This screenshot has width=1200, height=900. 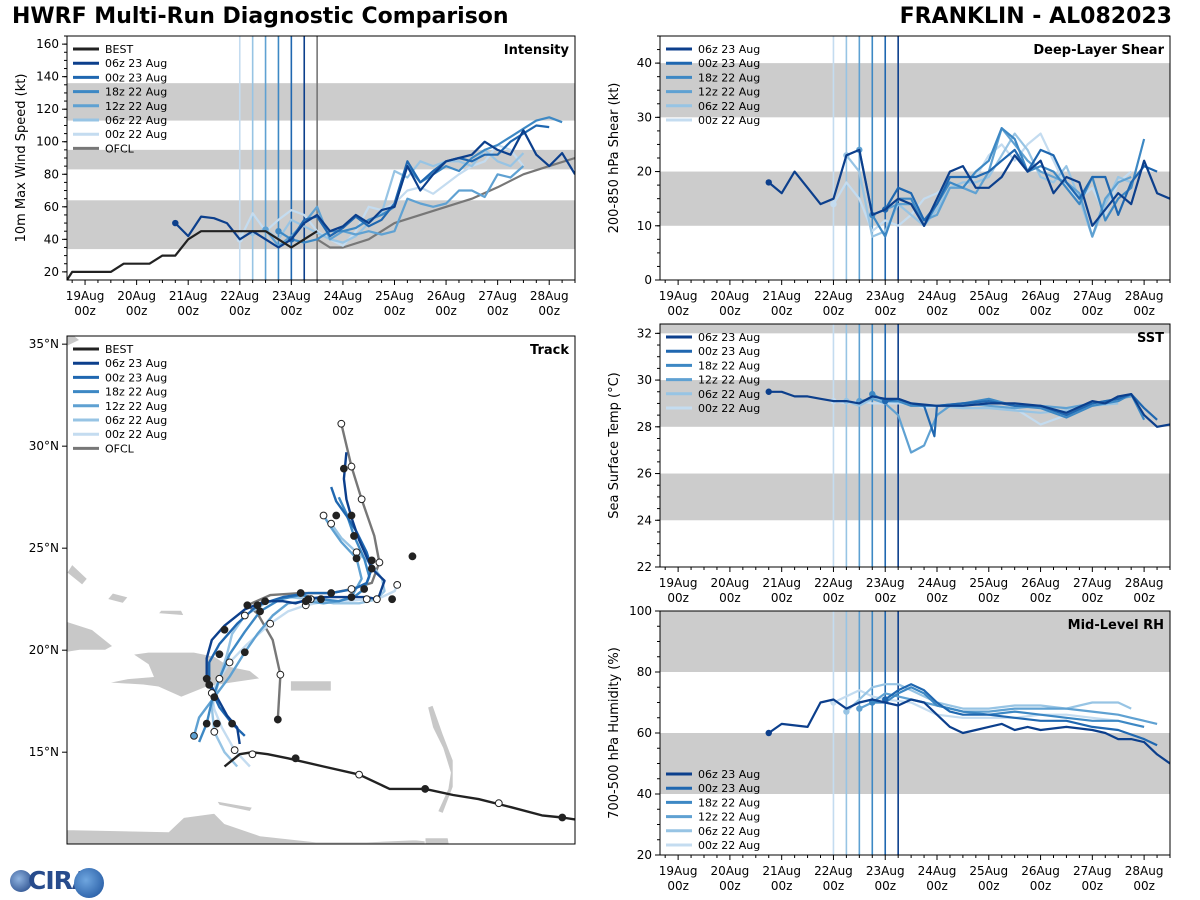 What do you see at coordinates (937, 871) in the screenshot?
I see `xtick-label: 24Aug` at bounding box center [937, 871].